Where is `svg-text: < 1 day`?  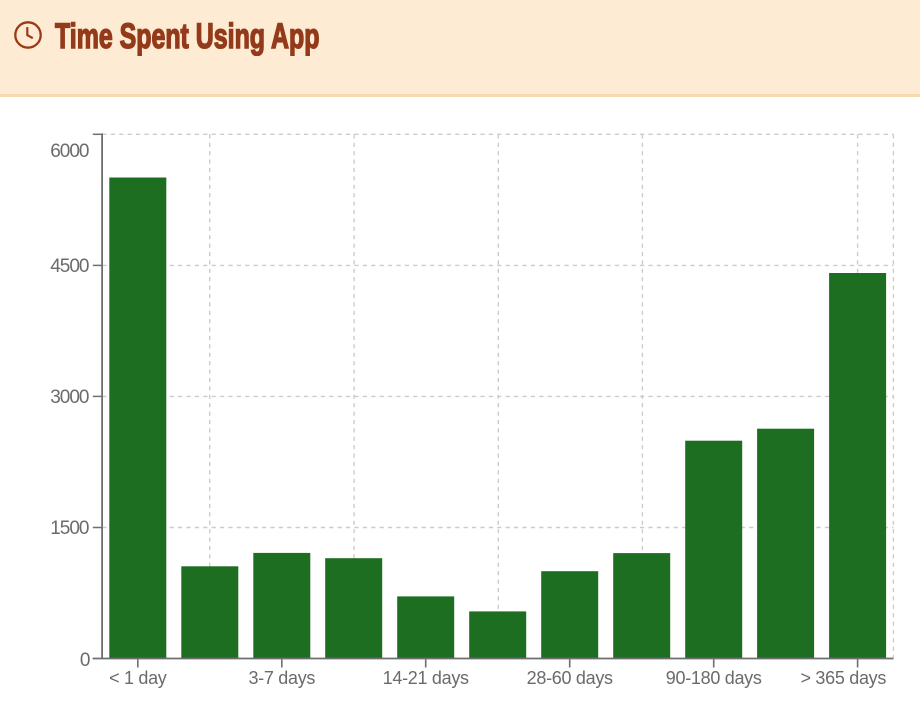
svg-text: < 1 day is located at coordinates (138, 678).